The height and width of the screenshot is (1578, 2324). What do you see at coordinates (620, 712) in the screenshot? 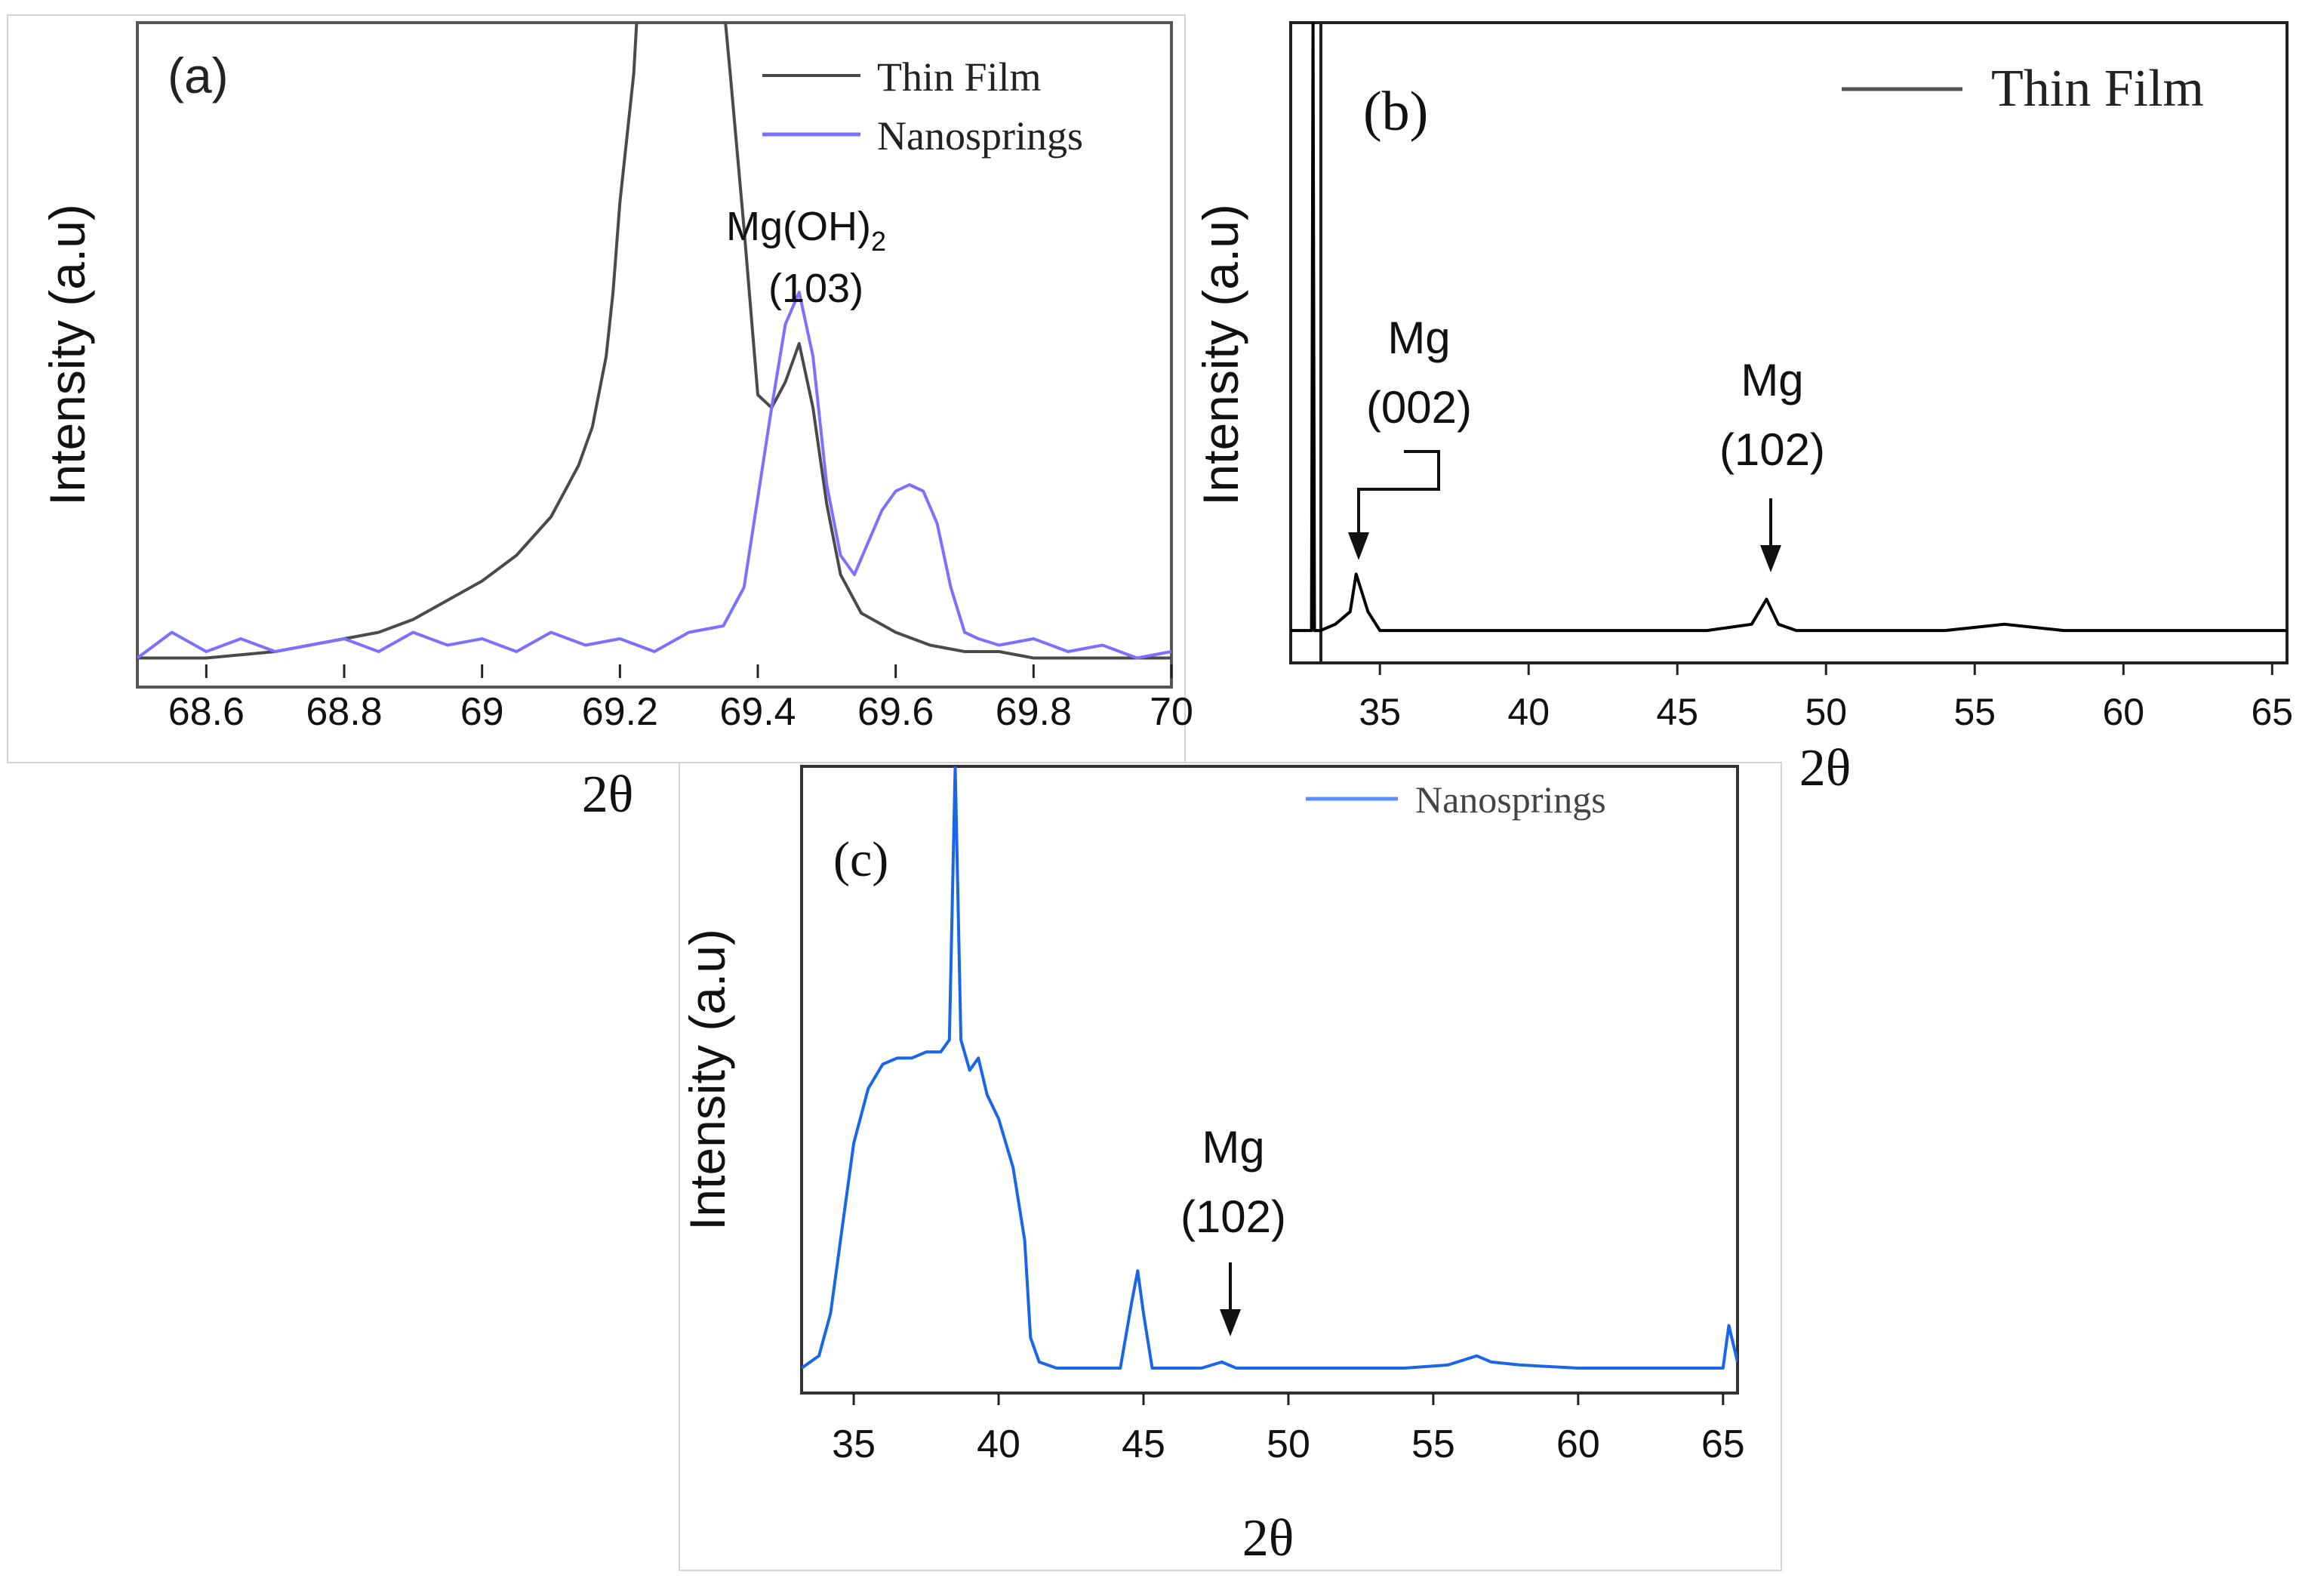
I see `panel-a-x-tick-label: 69.2` at bounding box center [620, 712].